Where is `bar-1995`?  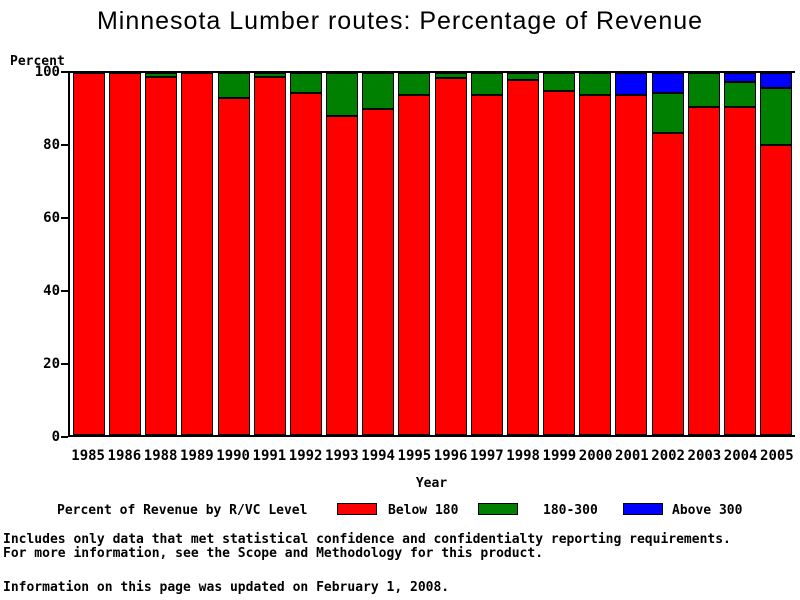
bar-1995 is located at coordinates (414, 254).